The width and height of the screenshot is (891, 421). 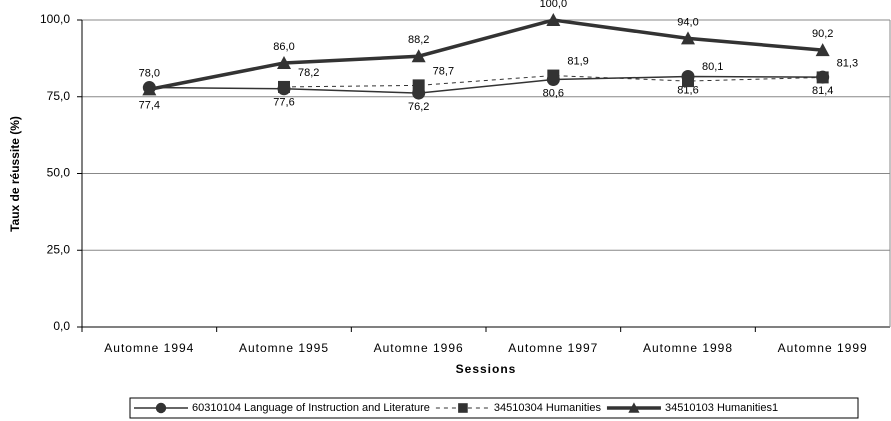 I want to click on x-tick-label: Automne 1999, so click(x=823, y=348).